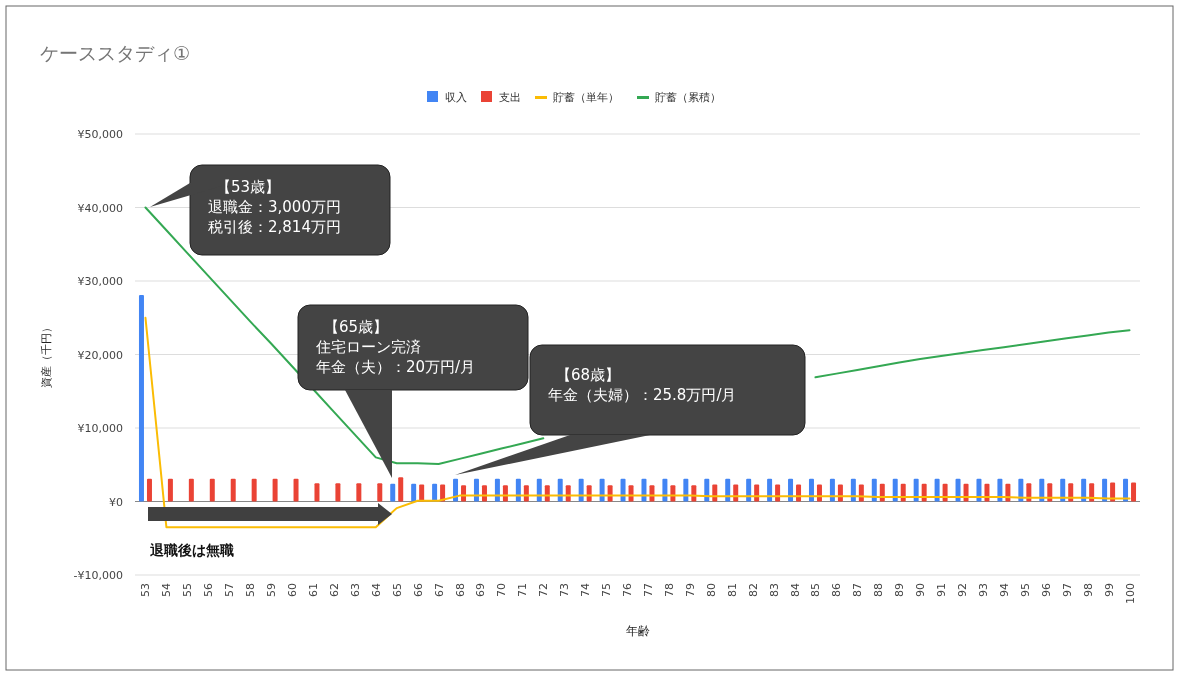 The image size is (1179, 676). What do you see at coordinates (439, 590) in the screenshot?
I see `x-tick-label: 67` at bounding box center [439, 590].